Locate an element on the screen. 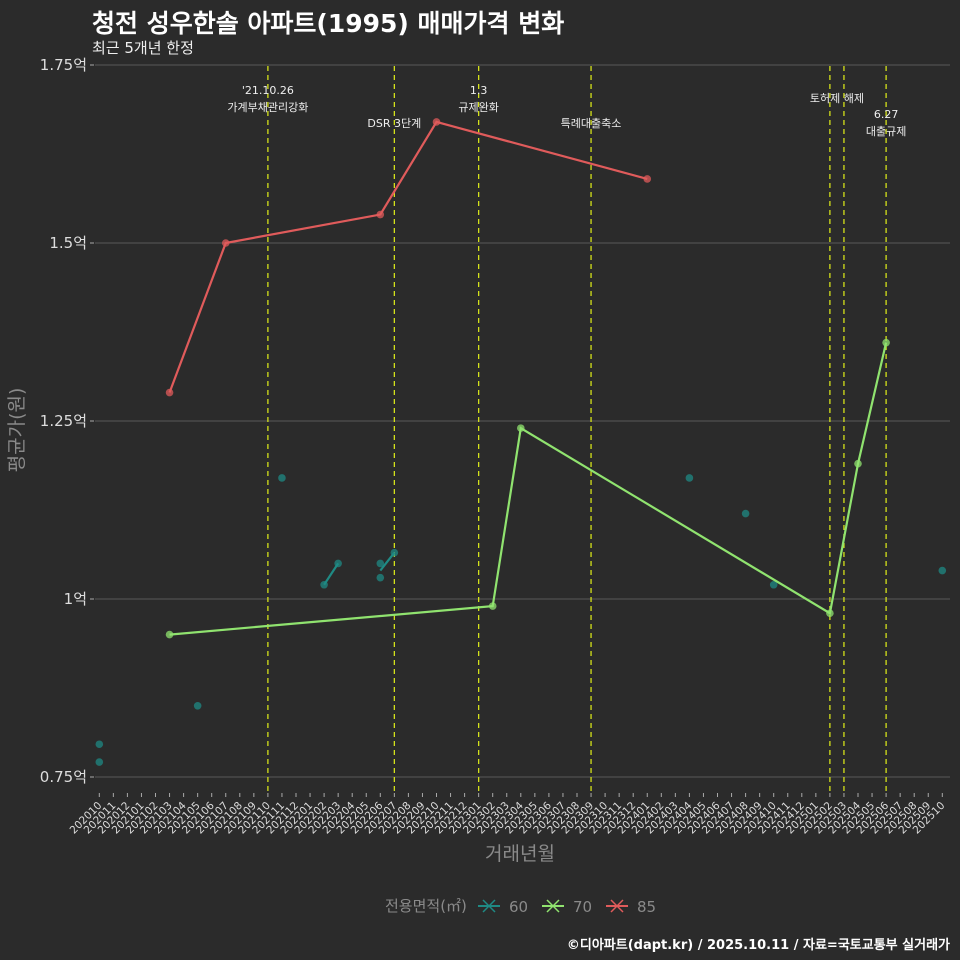 The image size is (960, 960). legend-label-60: 60 is located at coordinates (518, 907).